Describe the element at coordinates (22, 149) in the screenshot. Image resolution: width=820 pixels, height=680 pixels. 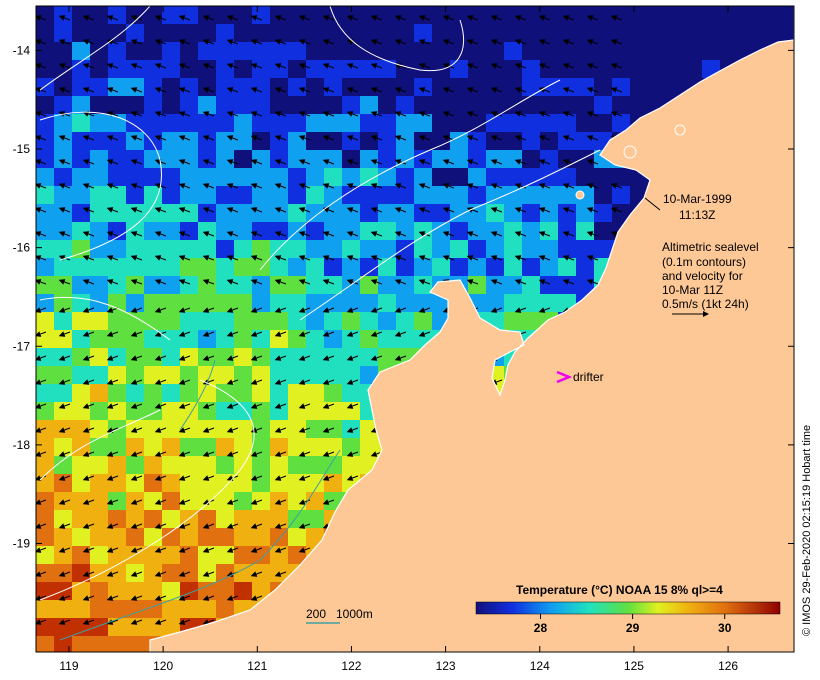
I see `lat-tick-label: -15` at that location.